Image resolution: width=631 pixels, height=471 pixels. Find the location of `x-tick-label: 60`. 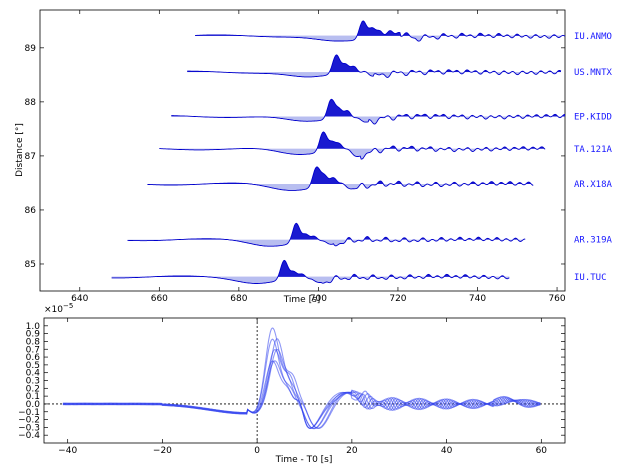

x-tick-label: 60 is located at coordinates (542, 451).